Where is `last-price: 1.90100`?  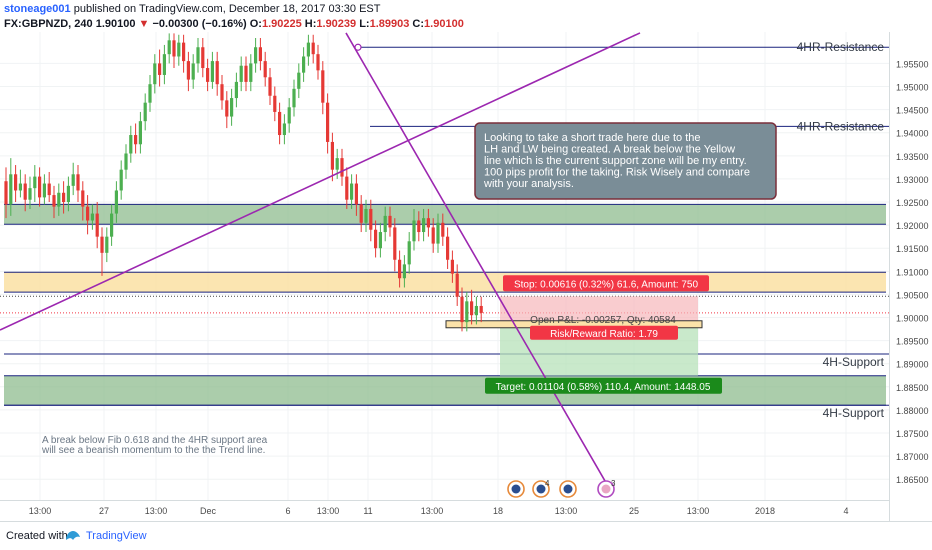 last-price: 1.90100 is located at coordinates (114, 24).